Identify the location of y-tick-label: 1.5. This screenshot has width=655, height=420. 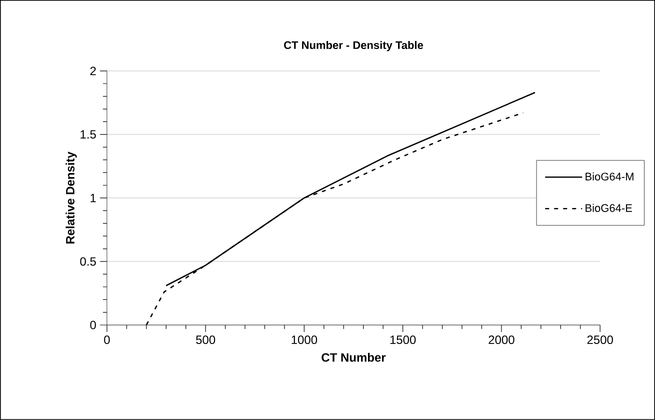
(88, 134).